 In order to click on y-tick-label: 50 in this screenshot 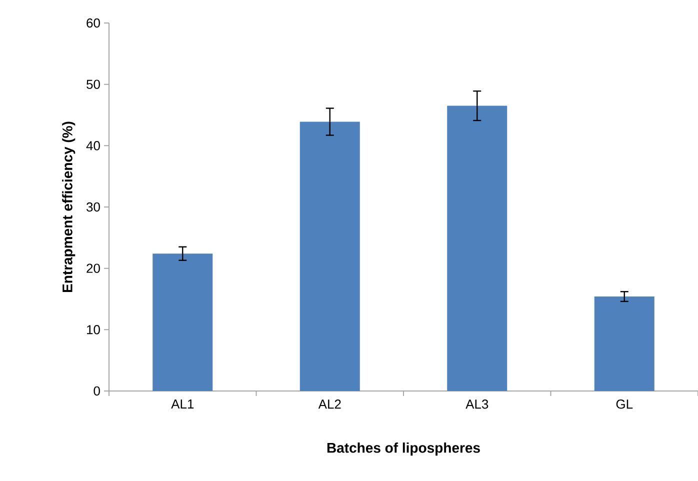, I will do `click(93, 84)`.